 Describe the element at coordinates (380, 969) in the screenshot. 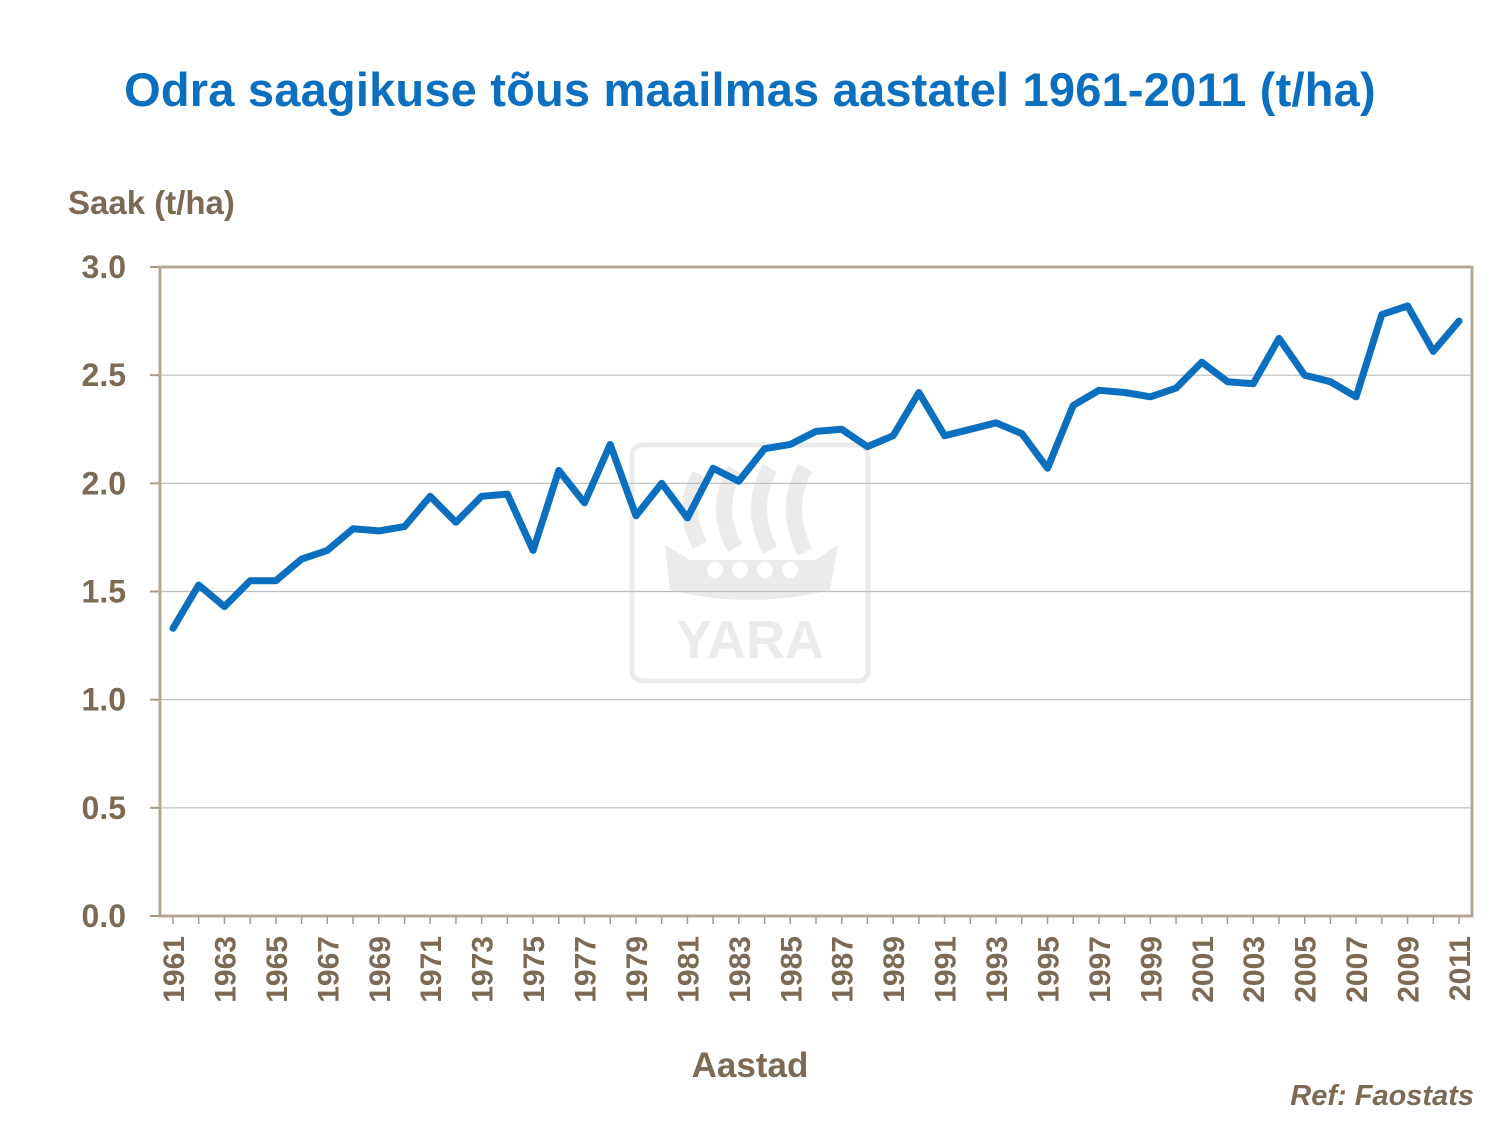

I see `x-tick-label: 1969` at that location.